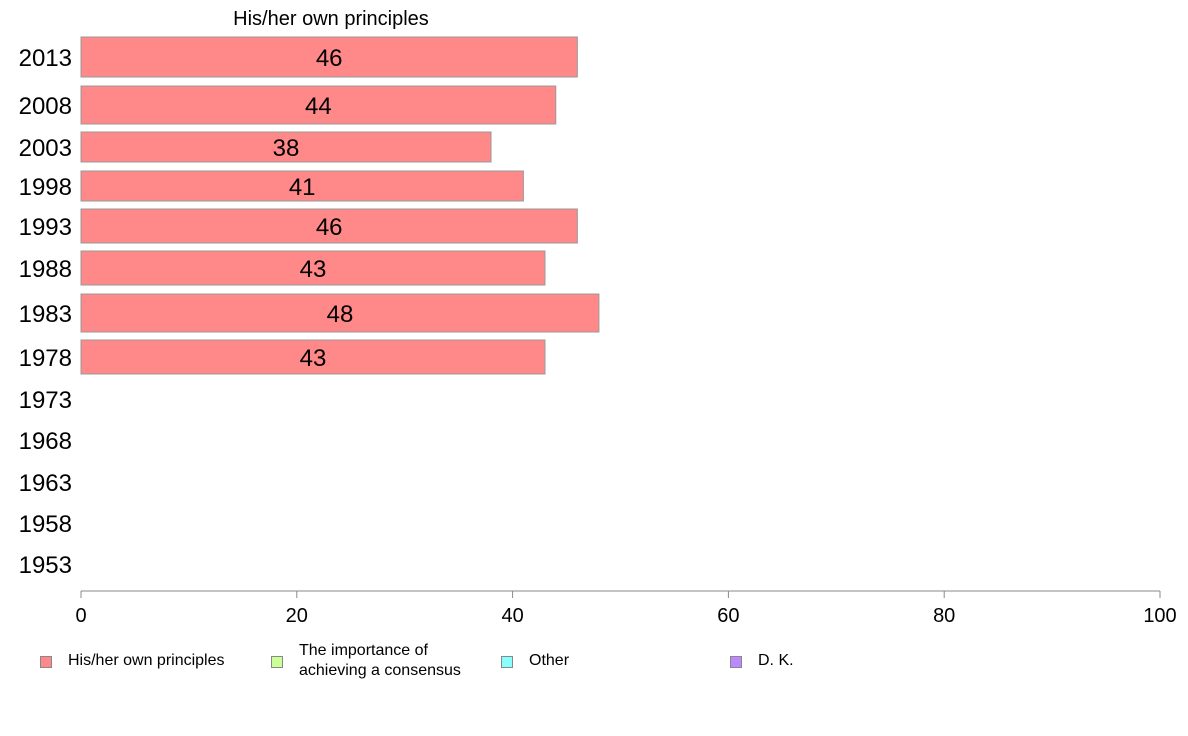 This screenshot has height=736, width=1188. What do you see at coordinates (45, 269) in the screenshot?
I see `category-label-1988: 1988` at bounding box center [45, 269].